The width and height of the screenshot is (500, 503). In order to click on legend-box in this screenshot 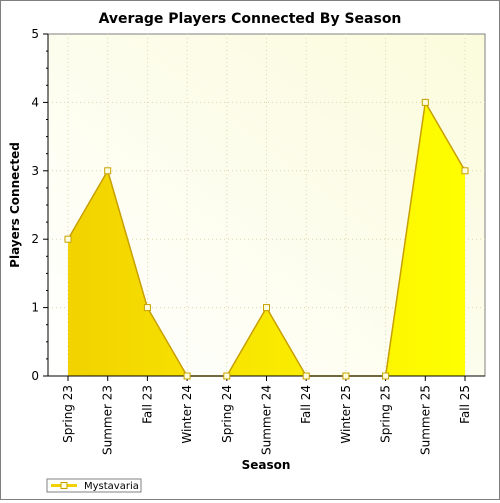, I will do `click(94, 485)`.